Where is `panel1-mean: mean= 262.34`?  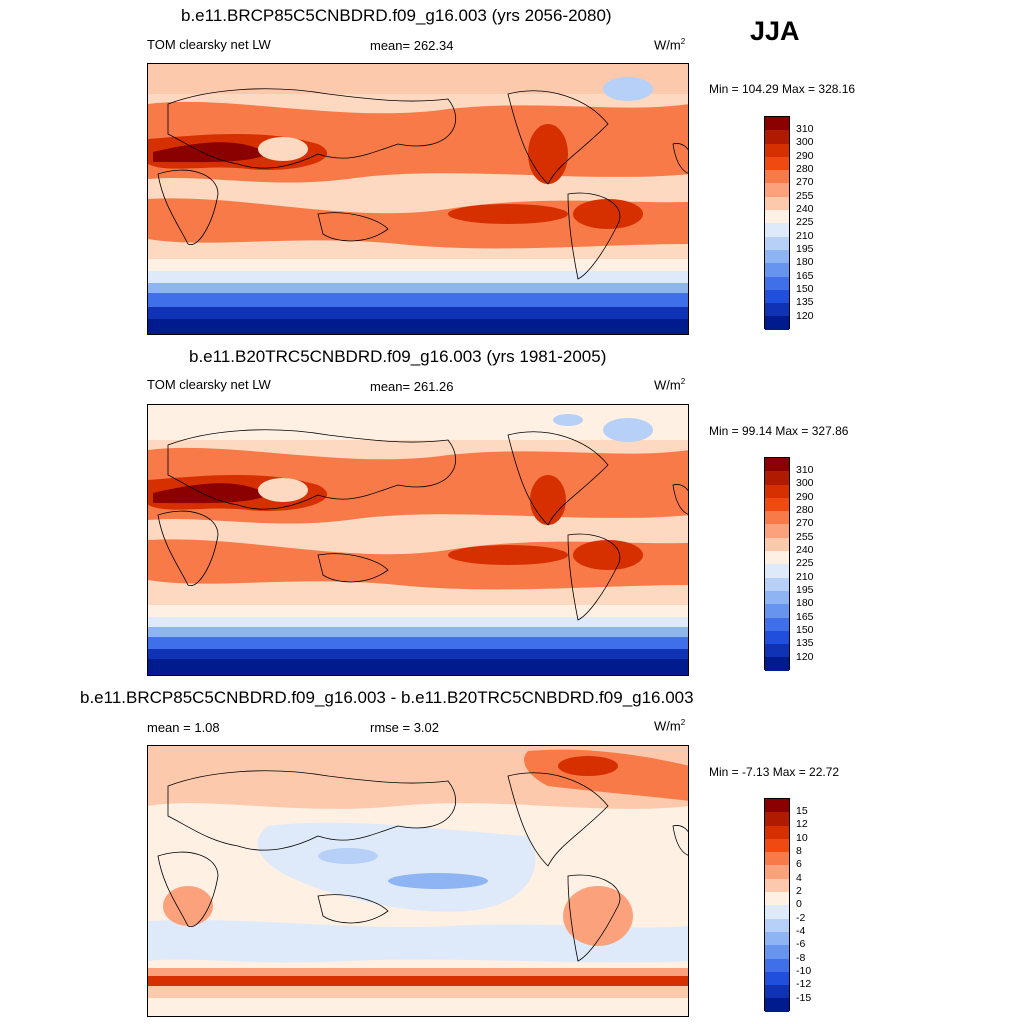 panel1-mean: mean= 262.34 is located at coordinates (412, 45).